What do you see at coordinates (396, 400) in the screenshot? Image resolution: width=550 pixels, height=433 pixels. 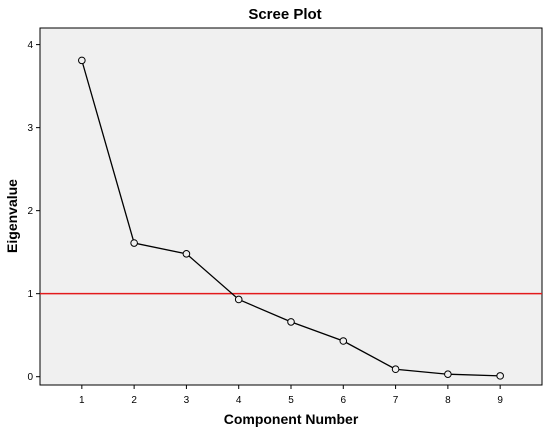 I see `x-tick-label-6: 7` at bounding box center [396, 400].